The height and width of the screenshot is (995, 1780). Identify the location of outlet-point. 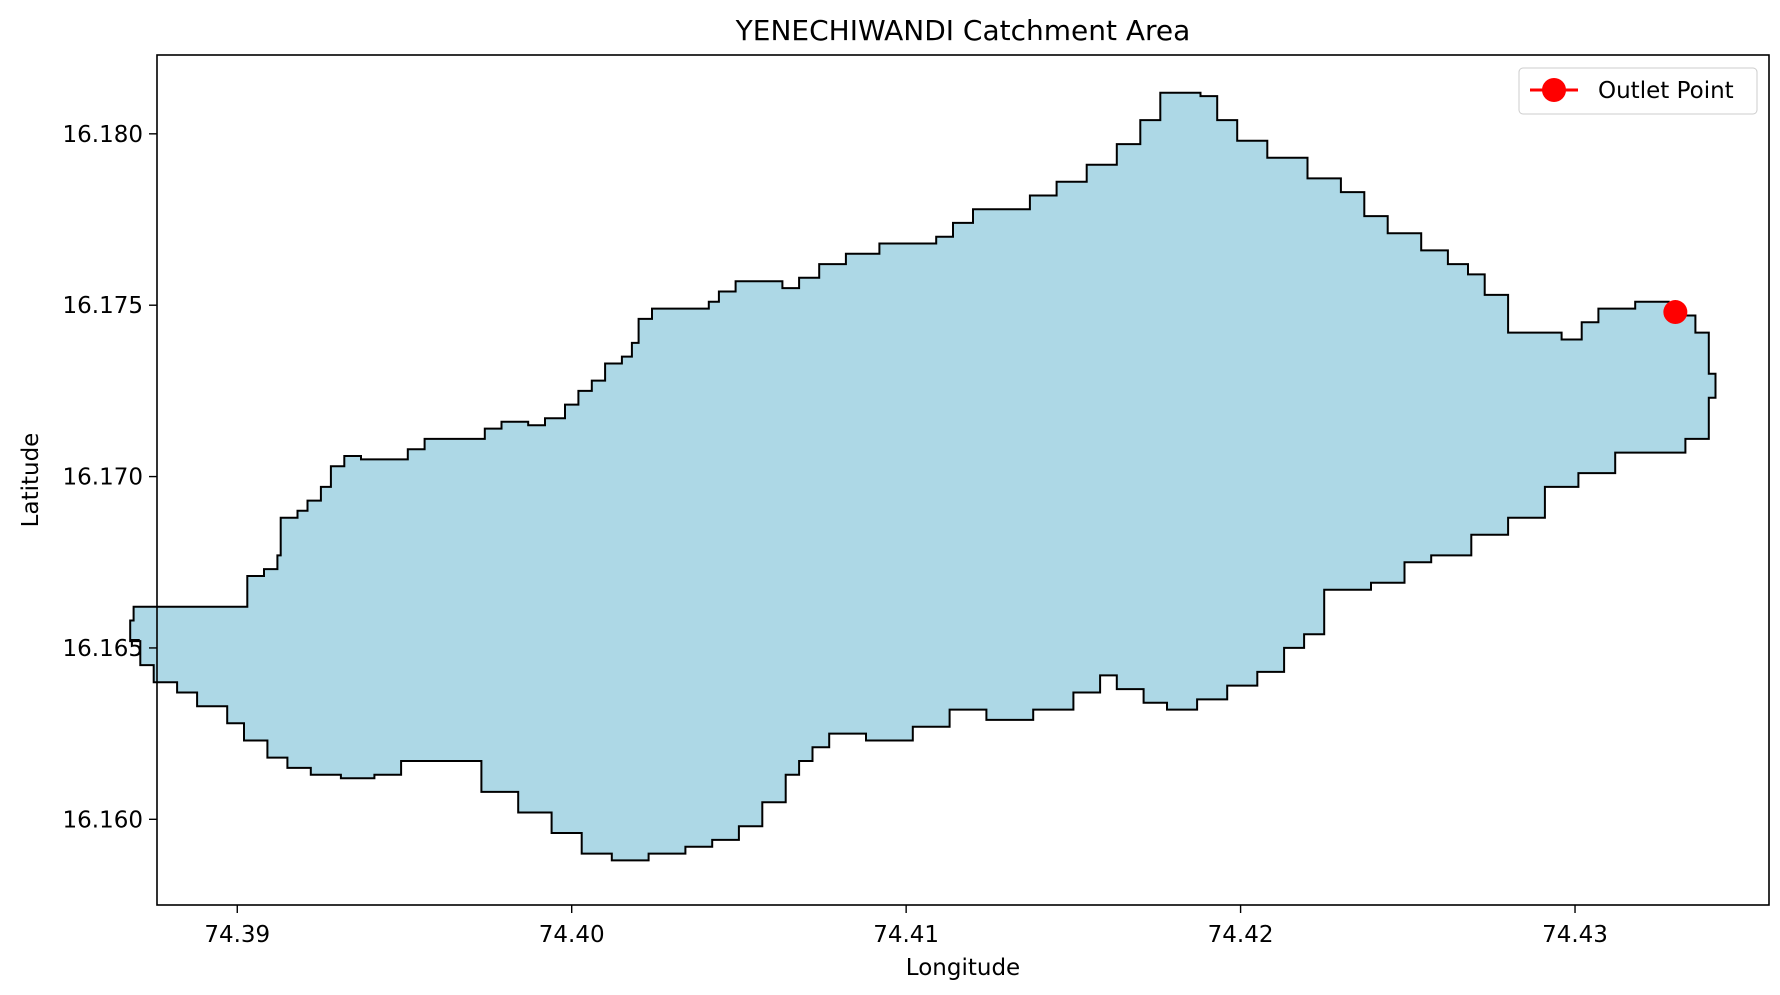
(1675, 312).